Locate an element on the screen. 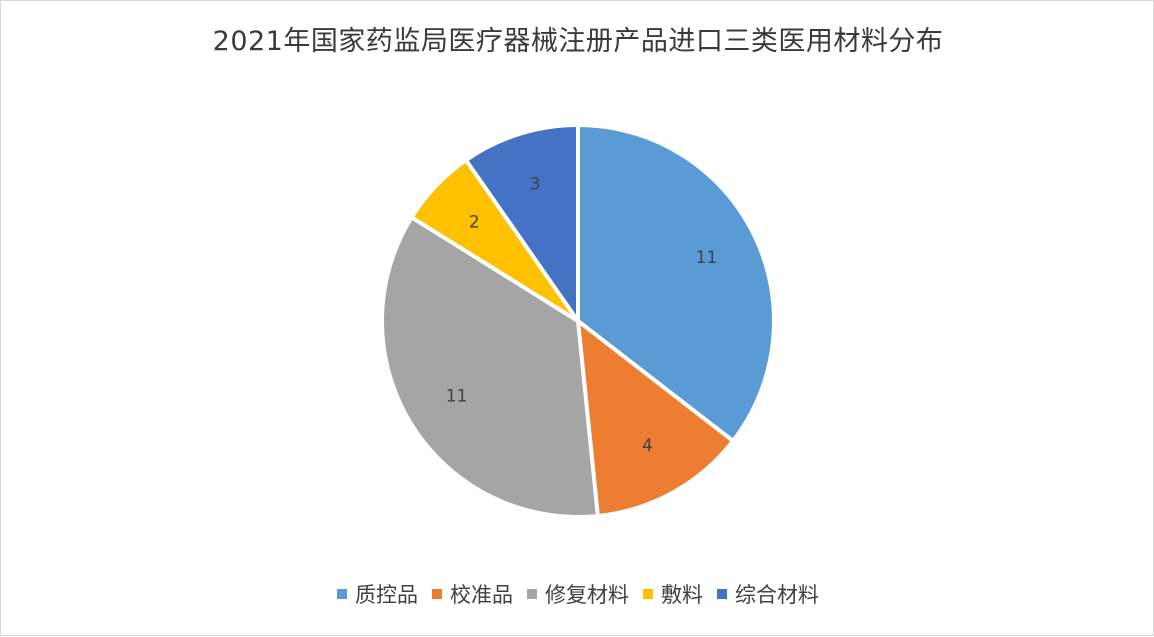  legend-label: 校准品 is located at coordinates (481, 595).